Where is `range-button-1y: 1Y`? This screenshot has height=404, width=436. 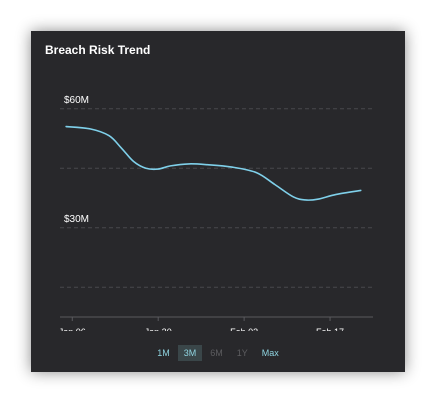 range-button-1y: 1Y is located at coordinates (242, 353).